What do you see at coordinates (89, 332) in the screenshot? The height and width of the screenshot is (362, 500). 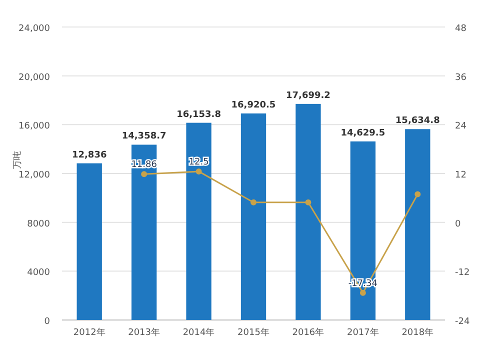 I see `x-tick-label: 2012年` at bounding box center [89, 332].